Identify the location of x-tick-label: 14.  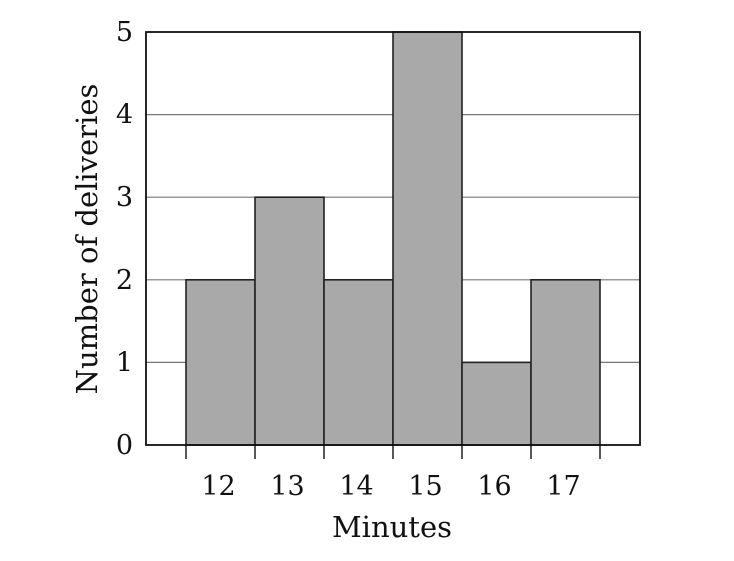
(356, 486).